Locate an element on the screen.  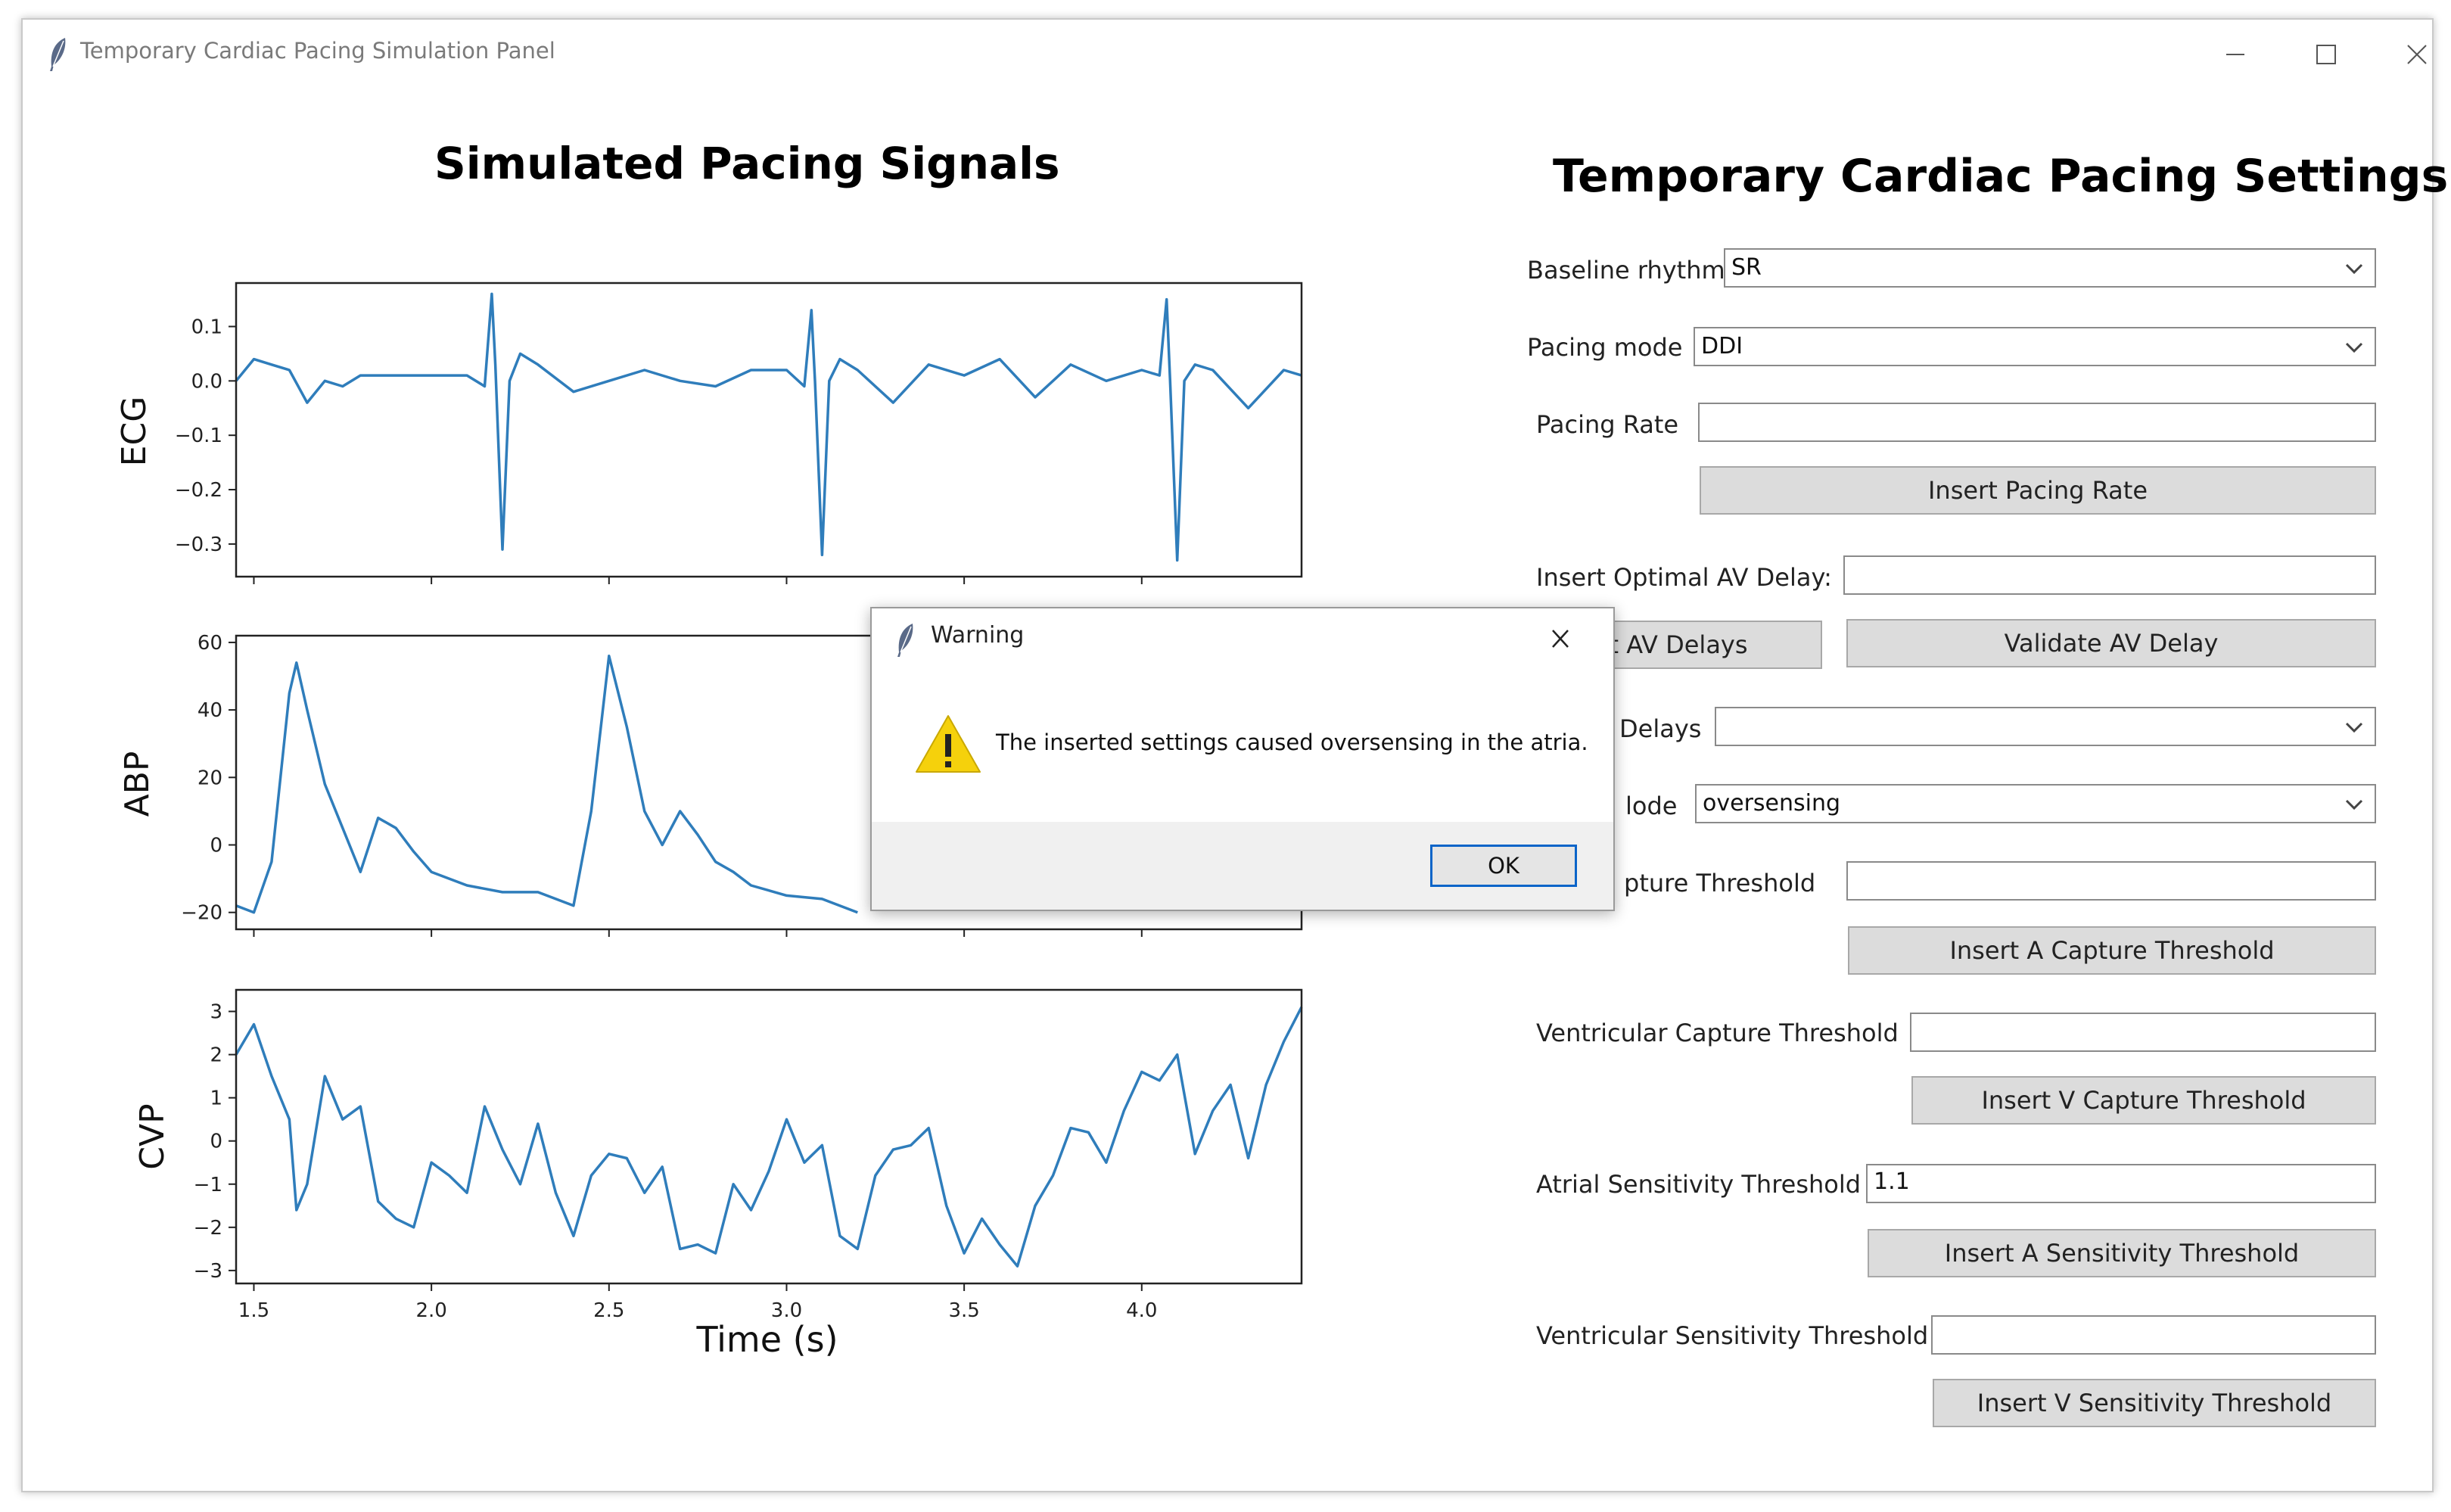
x-axis-label: Time (s) is located at coordinates (767, 1339).